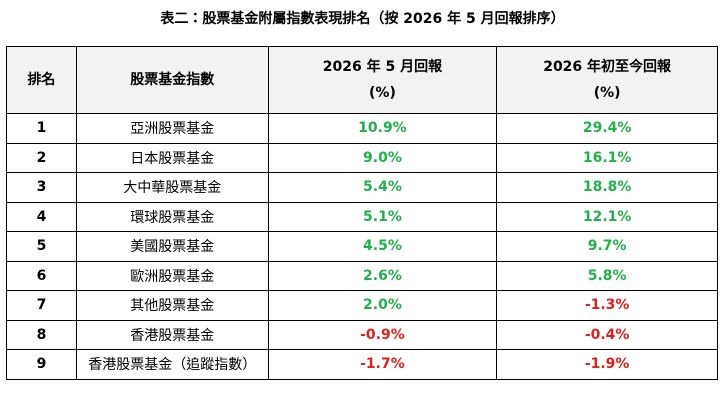 The height and width of the screenshot is (413, 725). Describe the element at coordinates (382, 364) in the screenshot. I see `return-cell: -1.7%` at that location.